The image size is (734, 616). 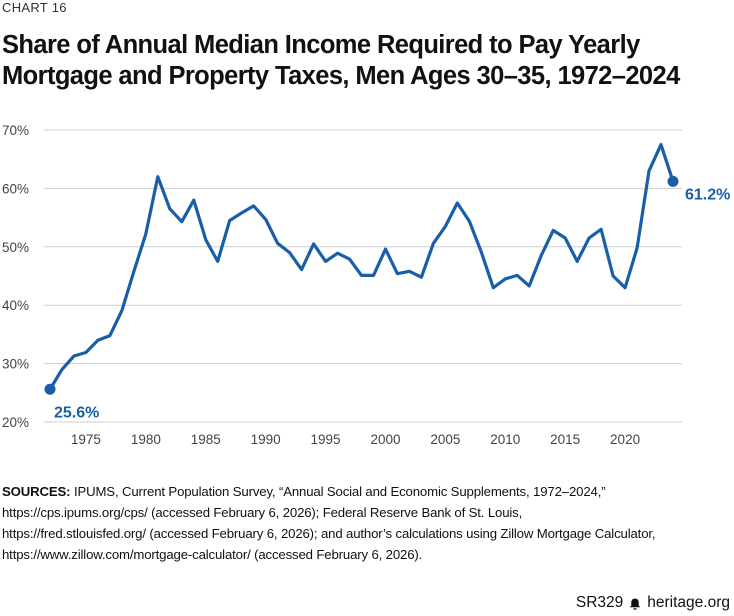 I want to click on x-tick-label: 1975, so click(x=86, y=439).